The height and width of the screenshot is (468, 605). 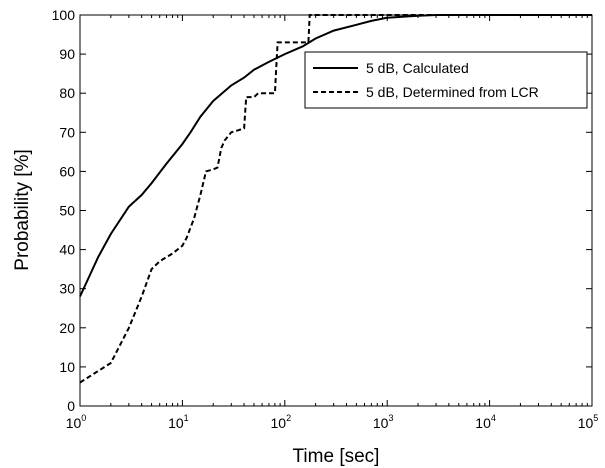 What do you see at coordinates (452, 92) in the screenshot?
I see `legend-label-lcr: 5 dB, Determined from LCR` at bounding box center [452, 92].